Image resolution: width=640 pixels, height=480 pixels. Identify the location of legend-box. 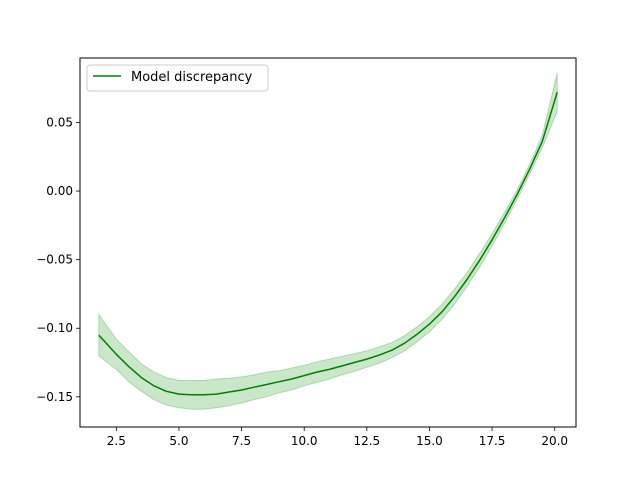
(177, 78).